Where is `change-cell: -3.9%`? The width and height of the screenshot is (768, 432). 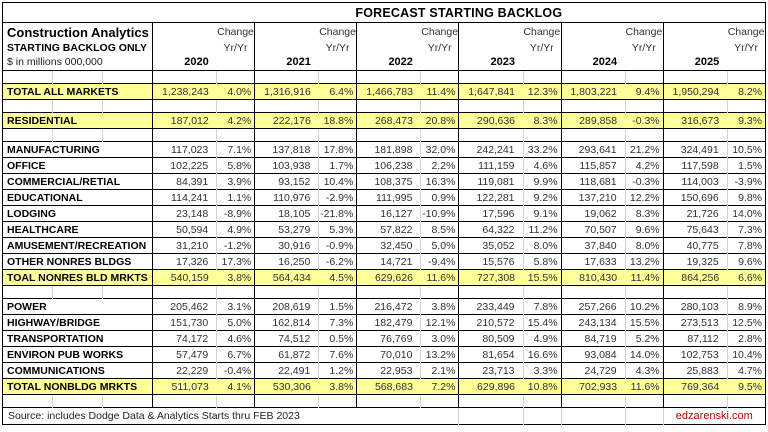
change-cell: -3.9% is located at coordinates (746, 181).